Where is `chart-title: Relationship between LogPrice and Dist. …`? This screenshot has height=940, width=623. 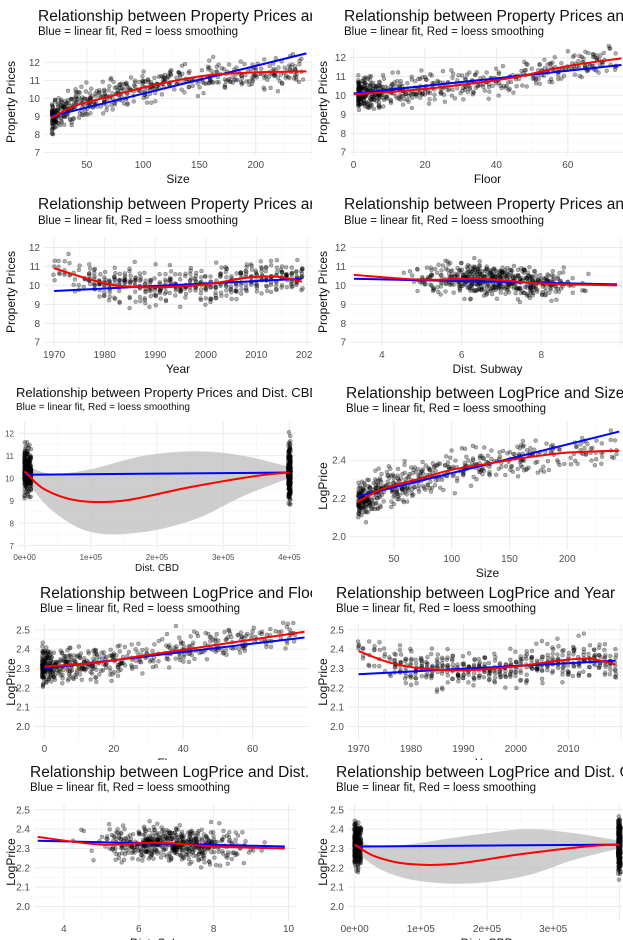 chart-title: Relationship between LogPrice and Dist. … is located at coordinates (171, 772).